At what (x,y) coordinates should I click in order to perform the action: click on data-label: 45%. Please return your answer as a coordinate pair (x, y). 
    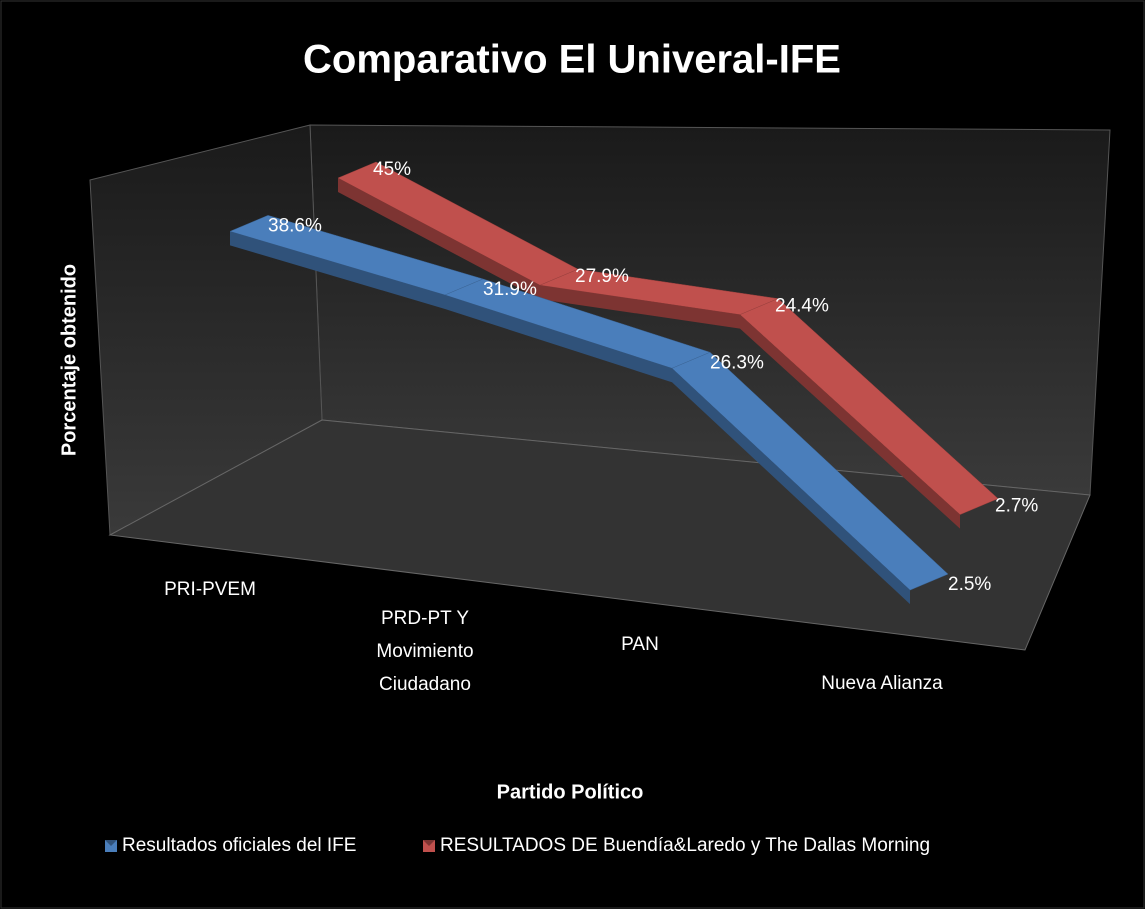
    Looking at the image, I should click on (392, 169).